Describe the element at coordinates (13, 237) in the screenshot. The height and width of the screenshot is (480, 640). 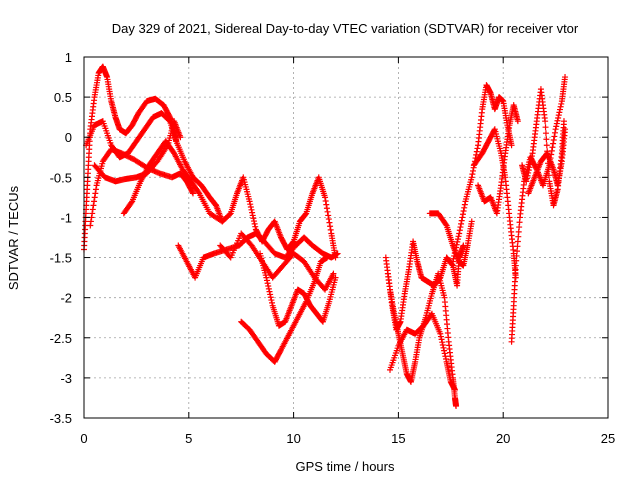
I see `y-axis-label: SDTVAR / TECUs` at that location.